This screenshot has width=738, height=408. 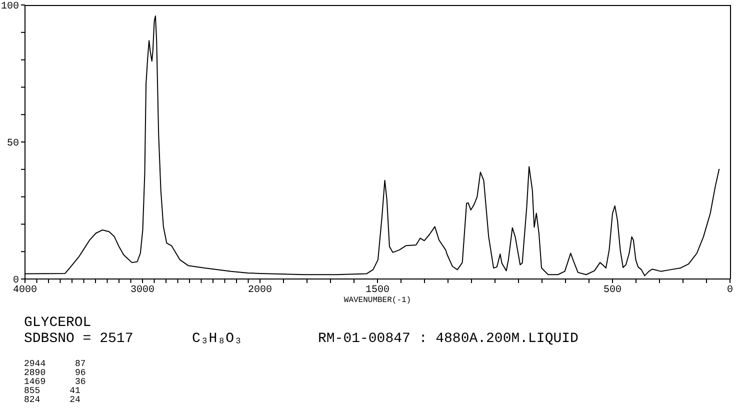 What do you see at coordinates (260, 290) in the screenshot?
I see `x-tick-label: 2000` at bounding box center [260, 290].